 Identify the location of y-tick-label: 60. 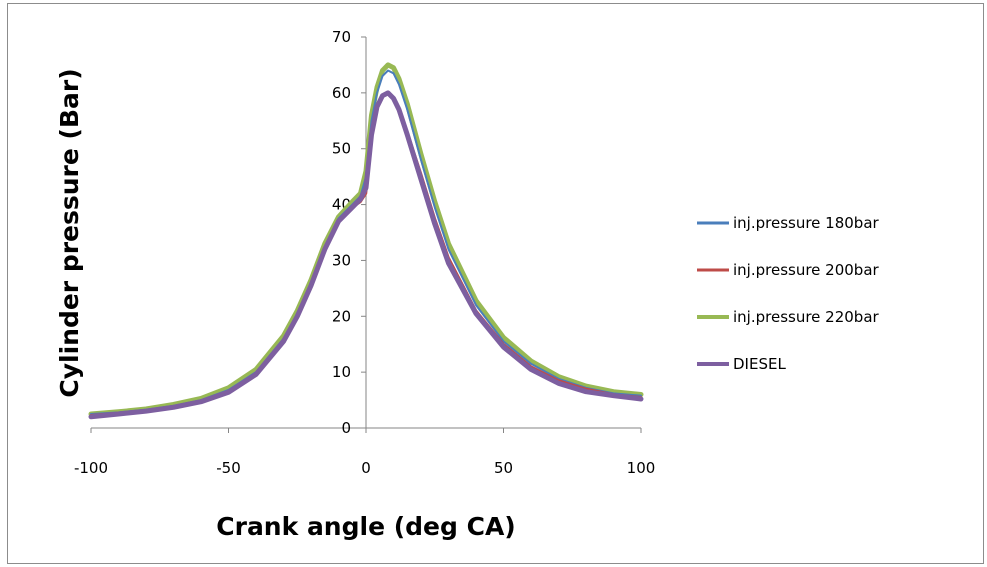
(341, 93).